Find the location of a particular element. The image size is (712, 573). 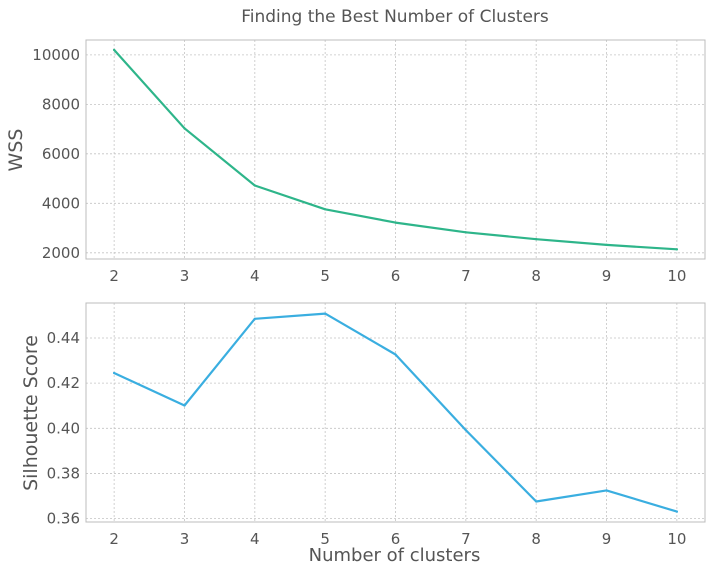

chart-title: Finding the Best Number of Clusters is located at coordinates (395, 17).